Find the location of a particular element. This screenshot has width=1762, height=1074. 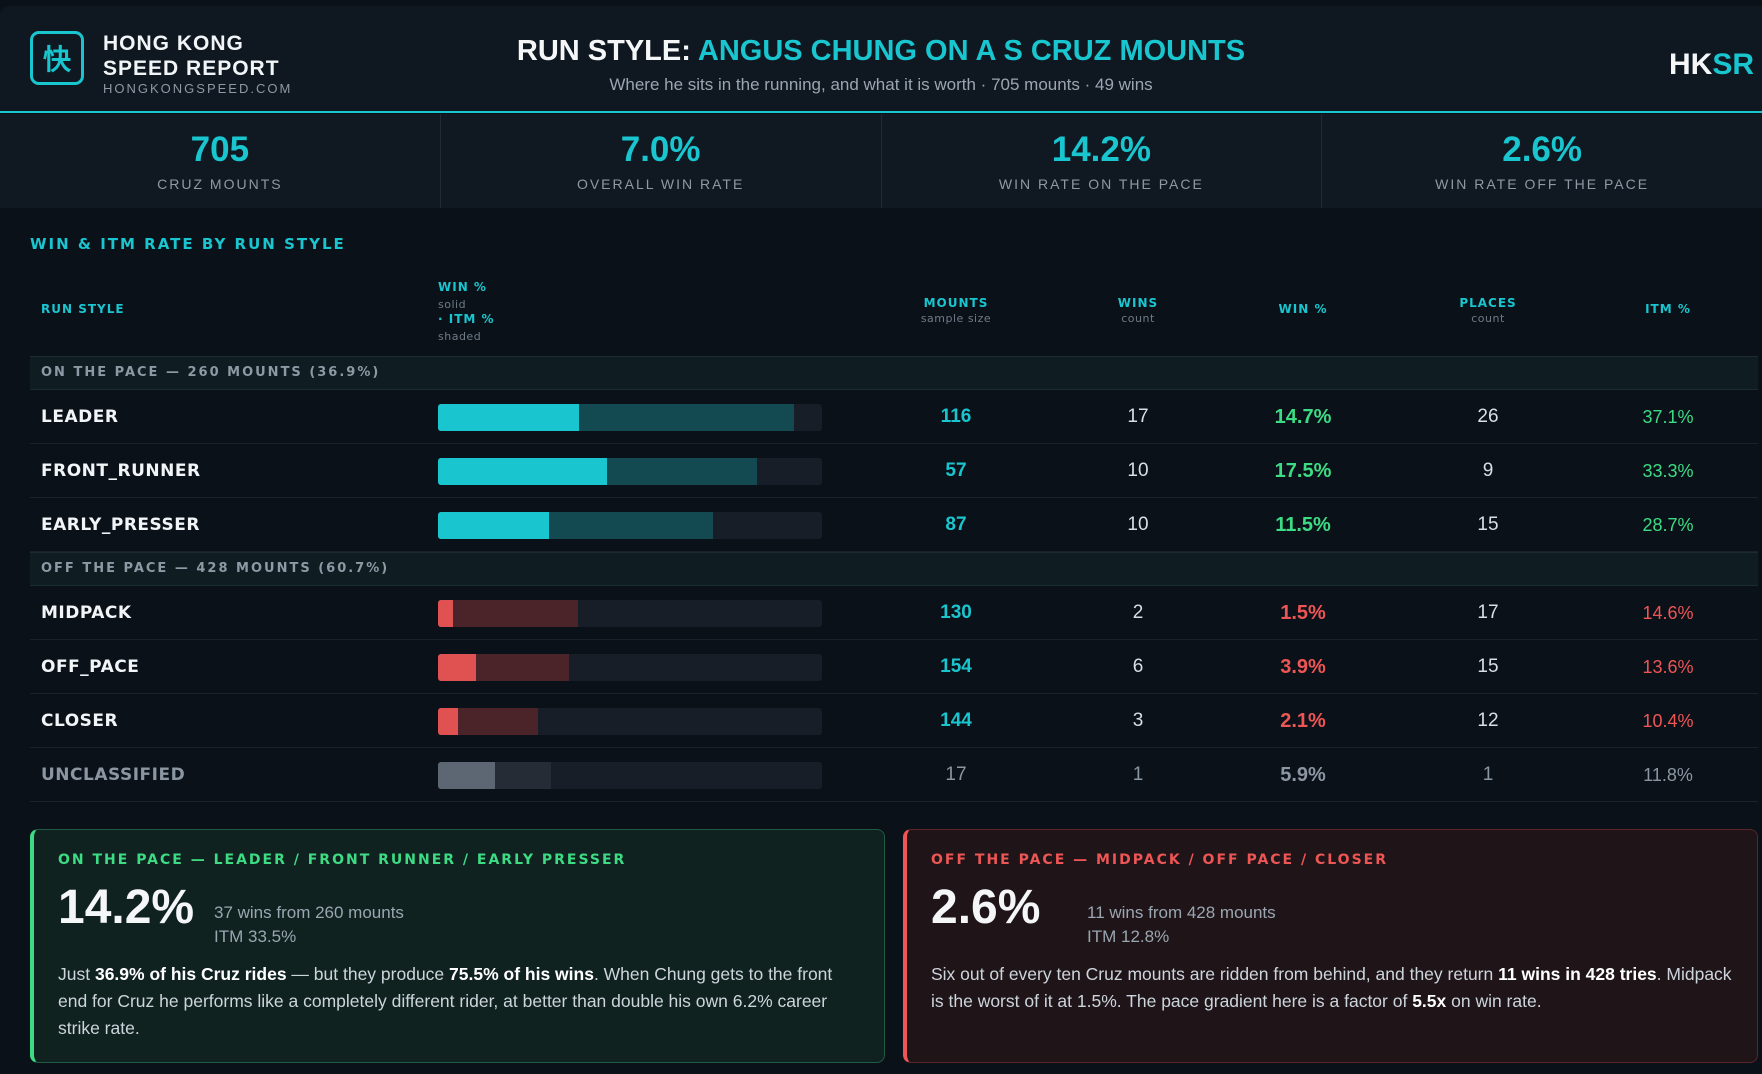

card-itm-line: ITM 33.5% is located at coordinates (255, 936).